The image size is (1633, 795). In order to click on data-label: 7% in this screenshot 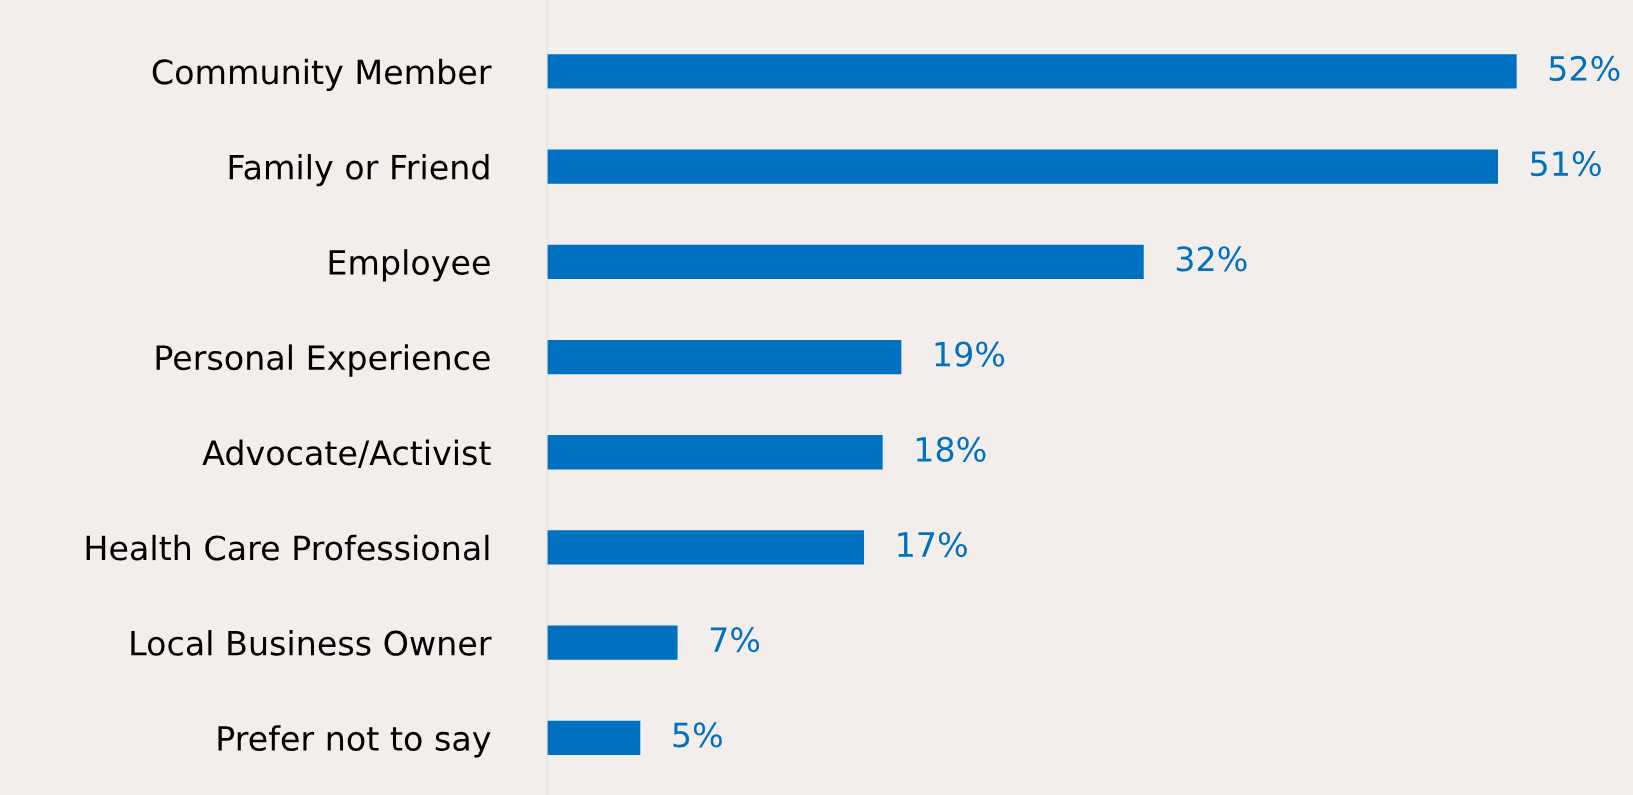, I will do `click(735, 640)`.